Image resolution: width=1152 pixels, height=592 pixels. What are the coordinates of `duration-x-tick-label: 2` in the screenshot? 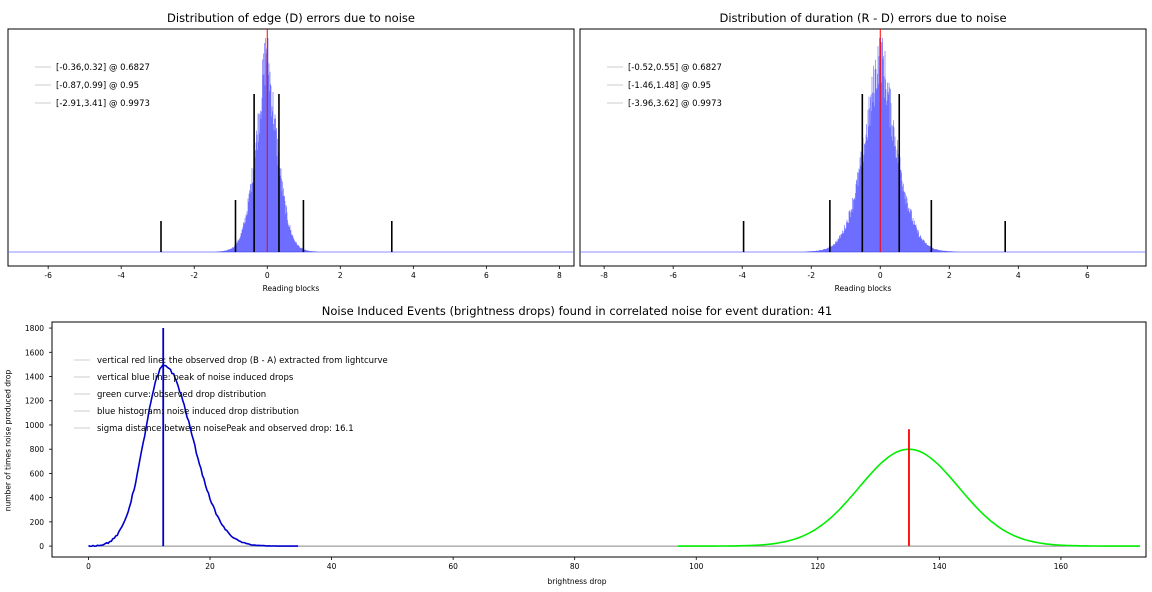 It's located at (949, 275).